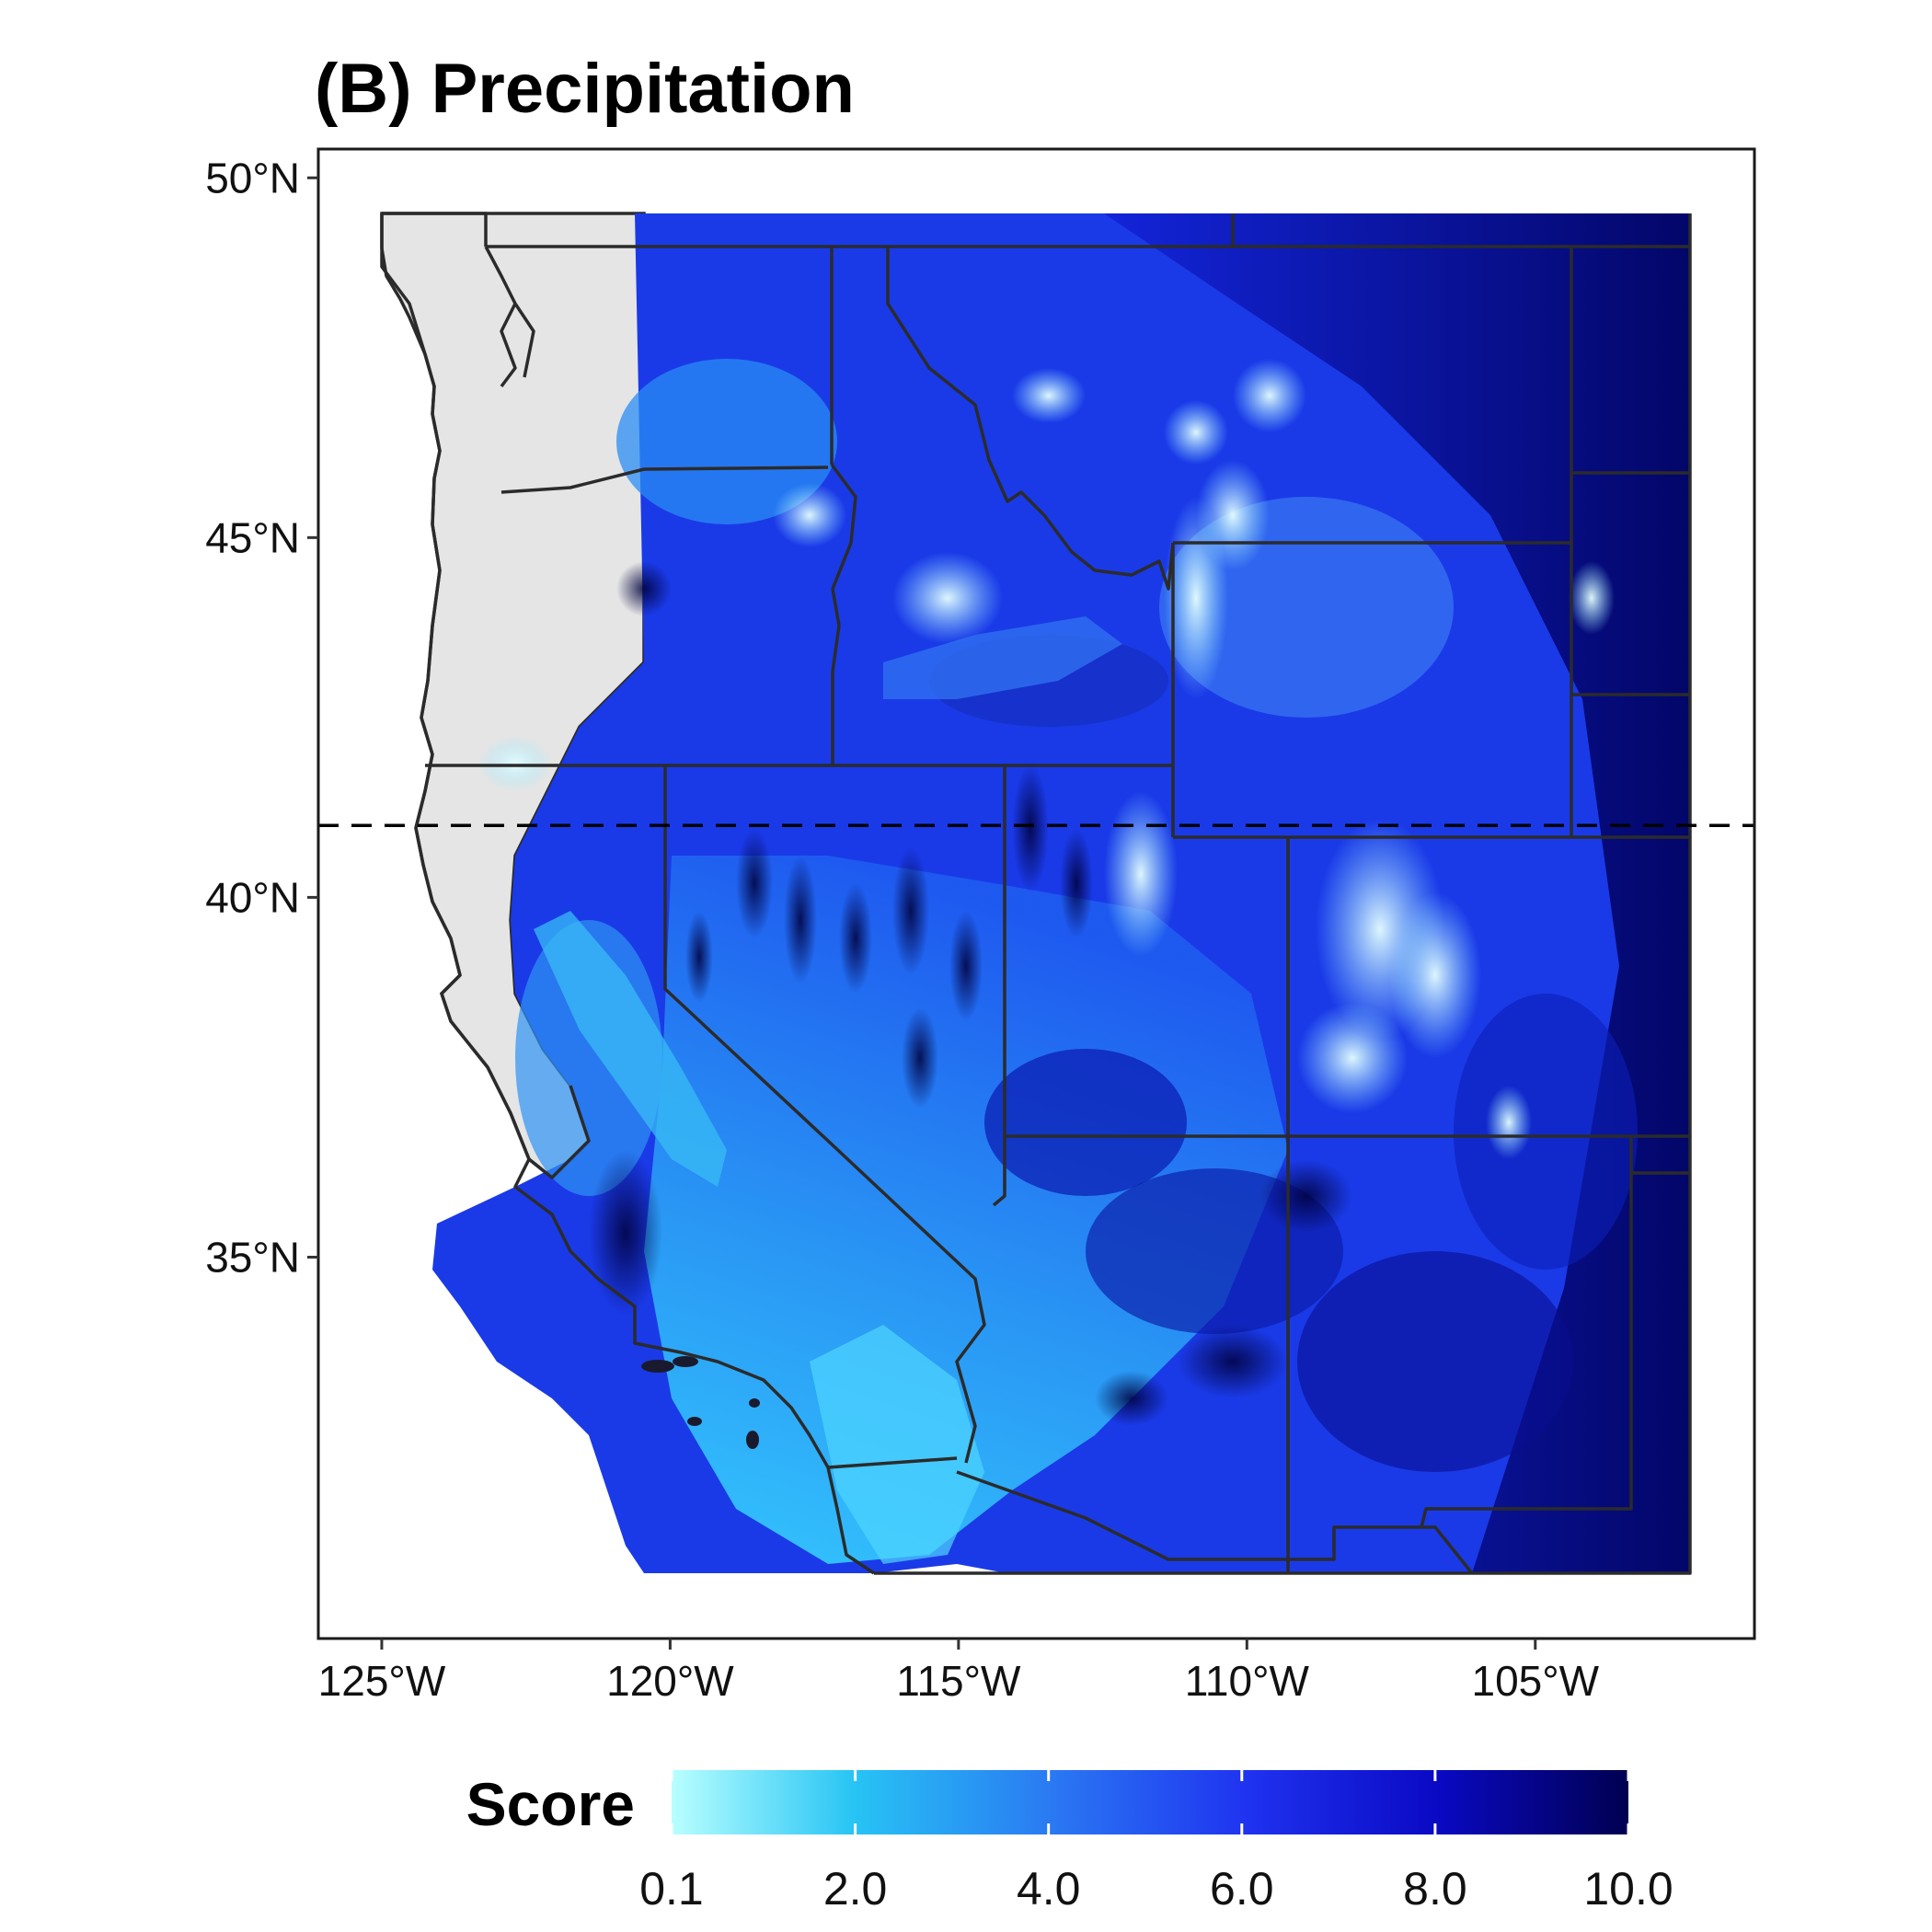 This screenshot has width=1932, height=1932. Describe the element at coordinates (1435, 1889) in the screenshot. I see `legend-tick-label: 8.0` at that location.